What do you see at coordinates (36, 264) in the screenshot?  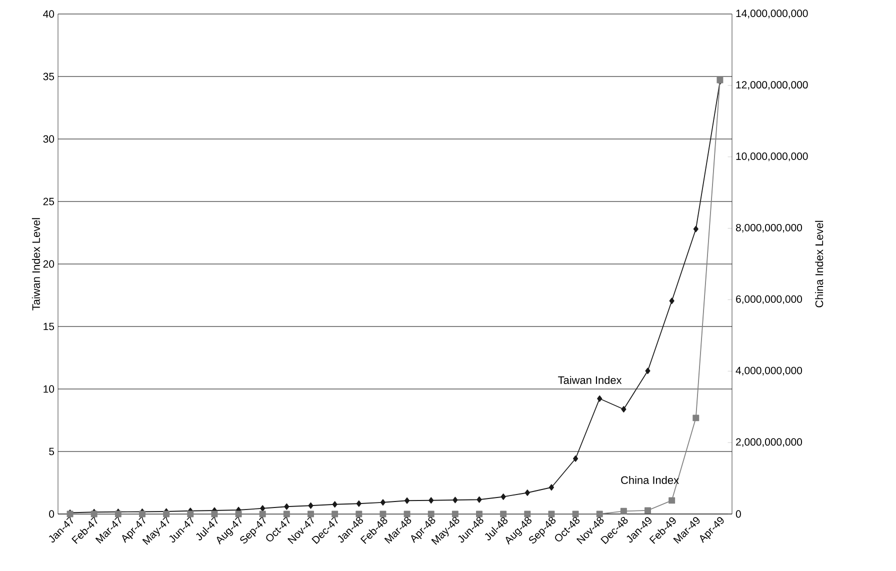 I see `y-axis-title: Taiwan Index Level` at bounding box center [36, 264].